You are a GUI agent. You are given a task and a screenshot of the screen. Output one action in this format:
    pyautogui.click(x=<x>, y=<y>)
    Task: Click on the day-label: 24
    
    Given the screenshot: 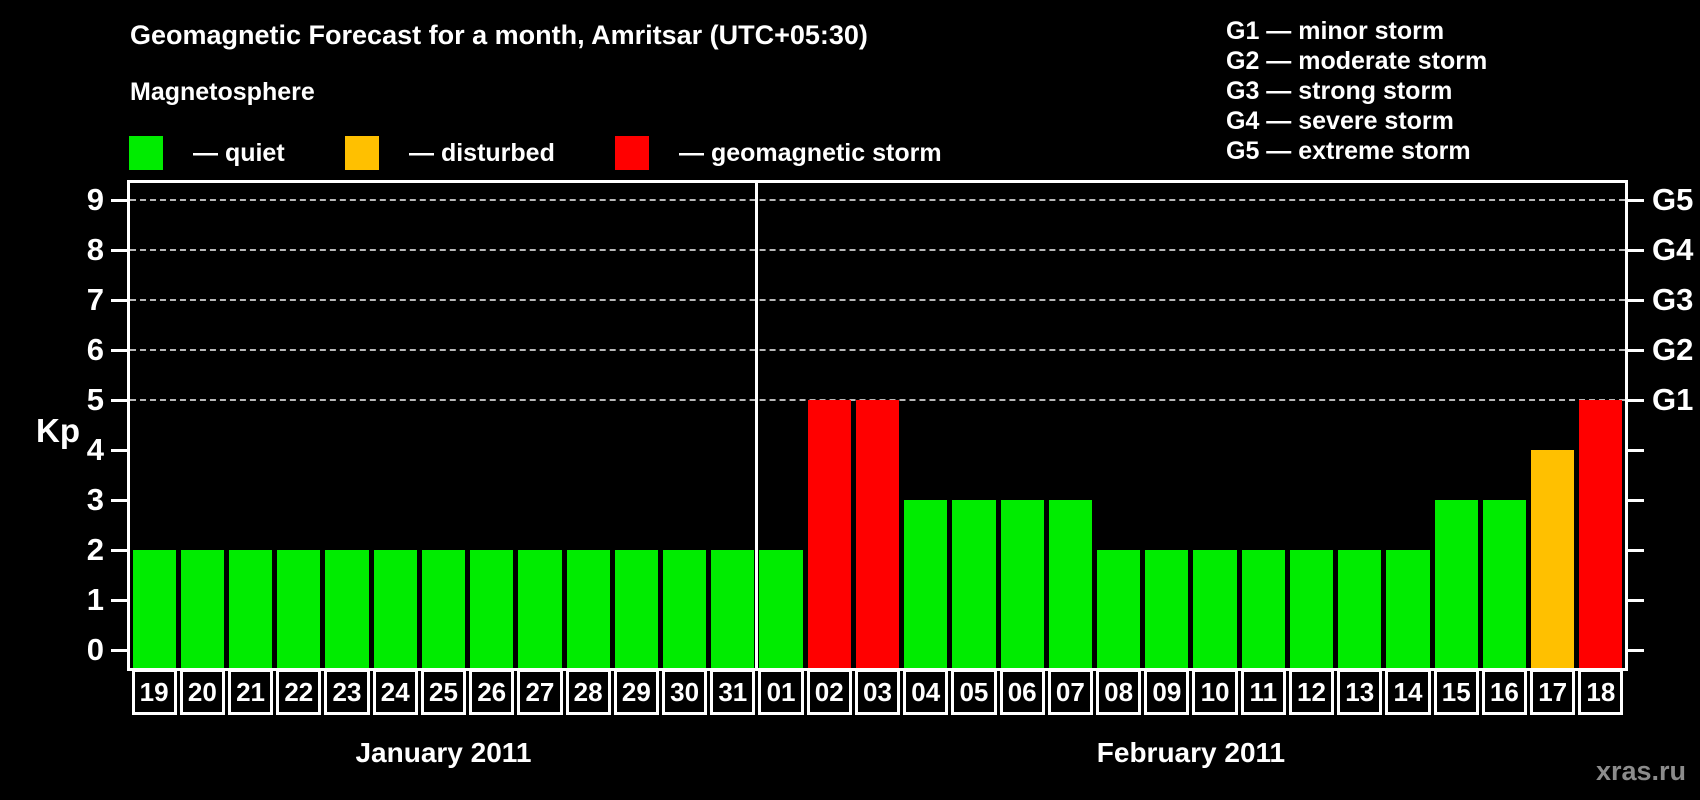 What is the action you would take?
    pyautogui.click(x=395, y=692)
    